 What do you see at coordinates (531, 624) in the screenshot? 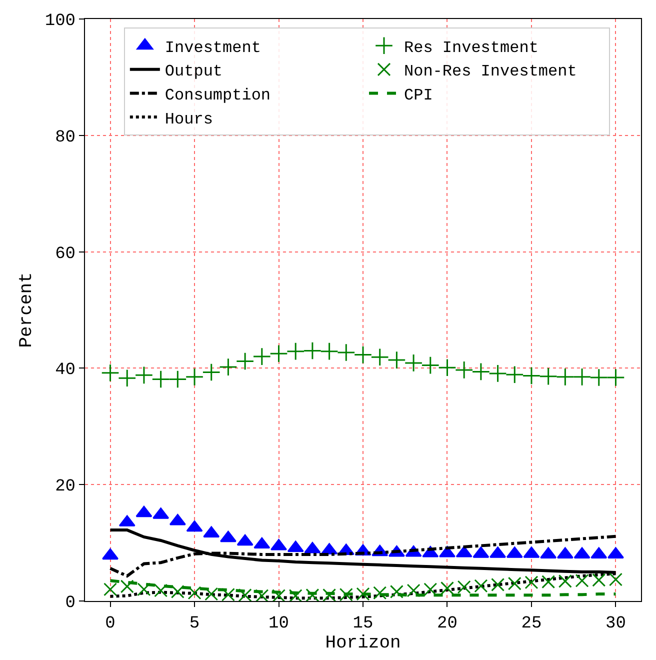
I see `x-tick-label: 25` at bounding box center [531, 624].